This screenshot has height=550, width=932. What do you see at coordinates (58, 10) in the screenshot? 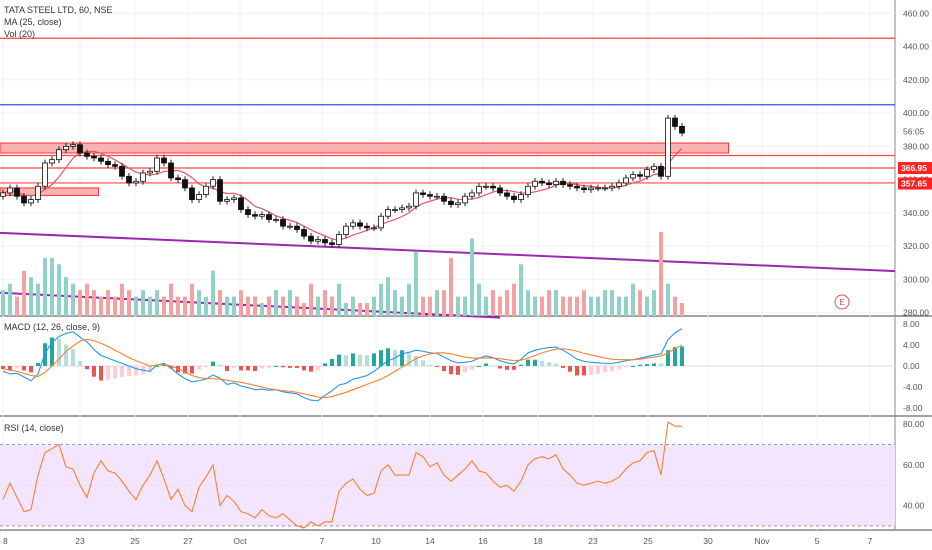
I see `symbol-title: TATA STEEL LTD, 60, NSE` at bounding box center [58, 10].